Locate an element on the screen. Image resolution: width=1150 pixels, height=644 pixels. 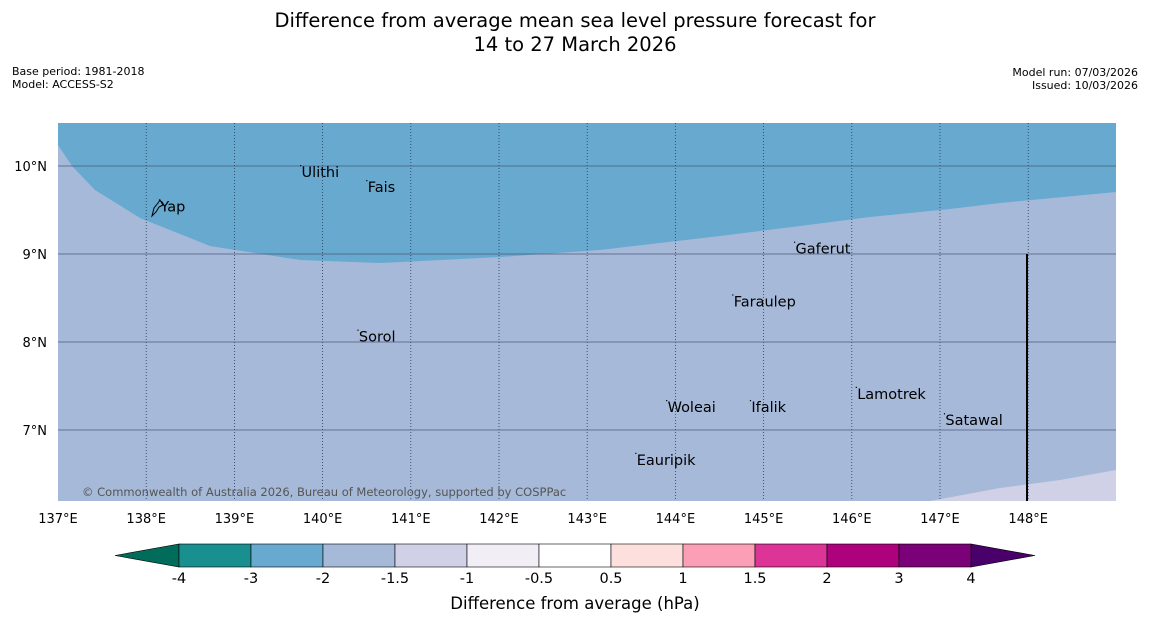
colorbar-tick-label: 1.5 is located at coordinates (755, 579).